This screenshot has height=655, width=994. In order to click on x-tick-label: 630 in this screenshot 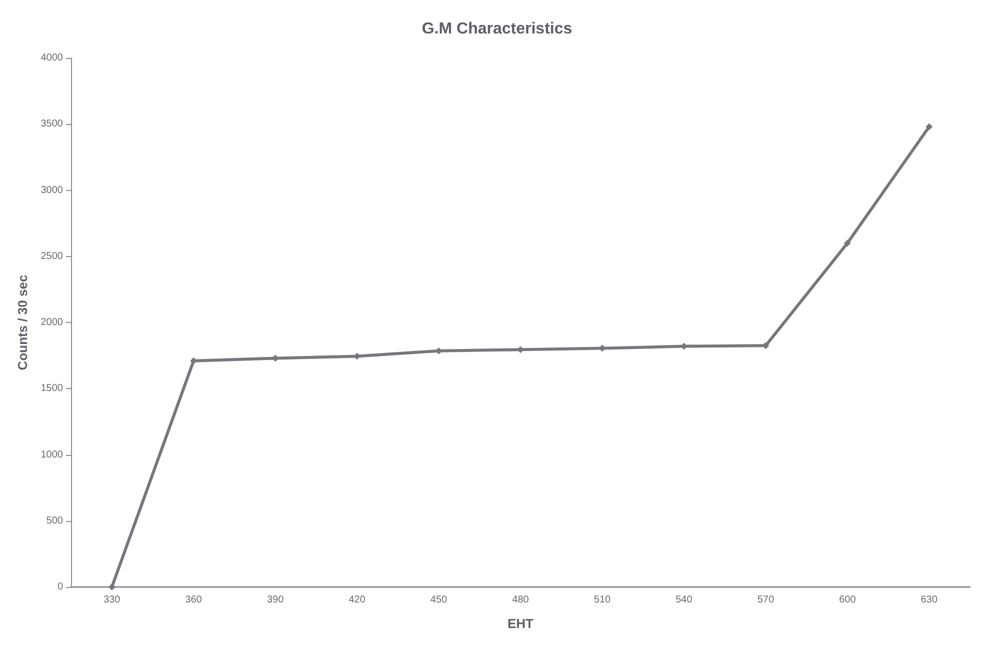, I will do `click(929, 600)`.